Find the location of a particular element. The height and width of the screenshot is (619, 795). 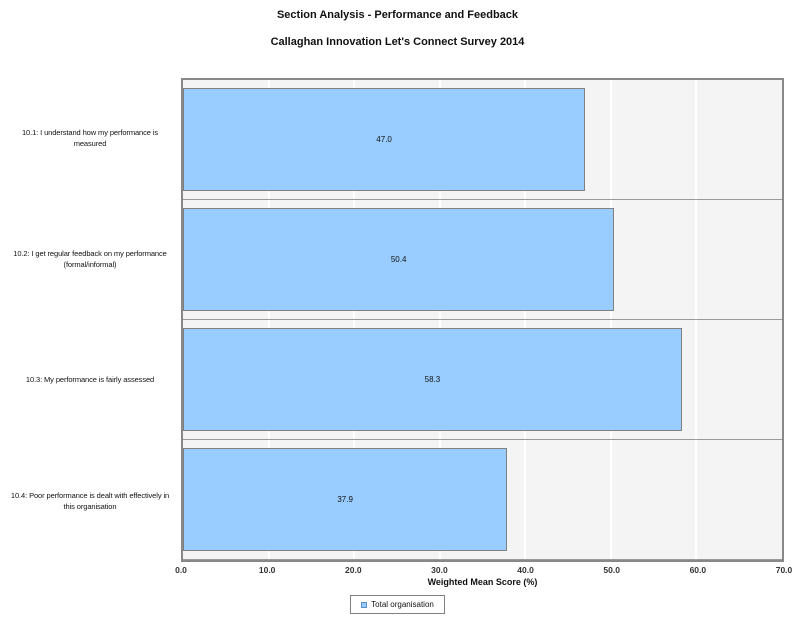

bar: 50.4 is located at coordinates (399, 259).